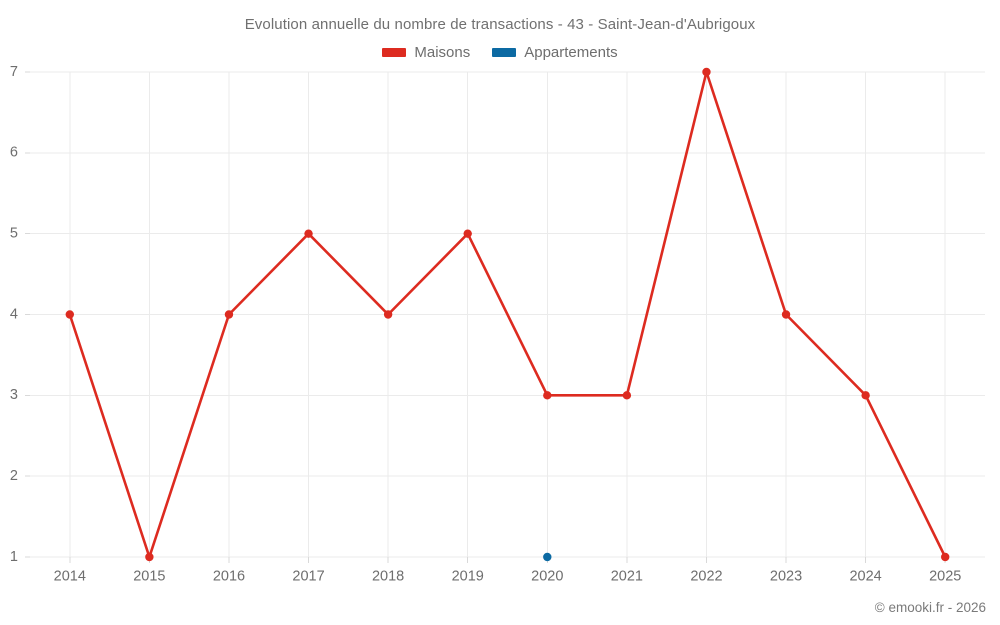 Image resolution: width=1000 pixels, height=625 pixels. What do you see at coordinates (229, 577) in the screenshot?
I see `x-axis-tick-label: 2016` at bounding box center [229, 577].